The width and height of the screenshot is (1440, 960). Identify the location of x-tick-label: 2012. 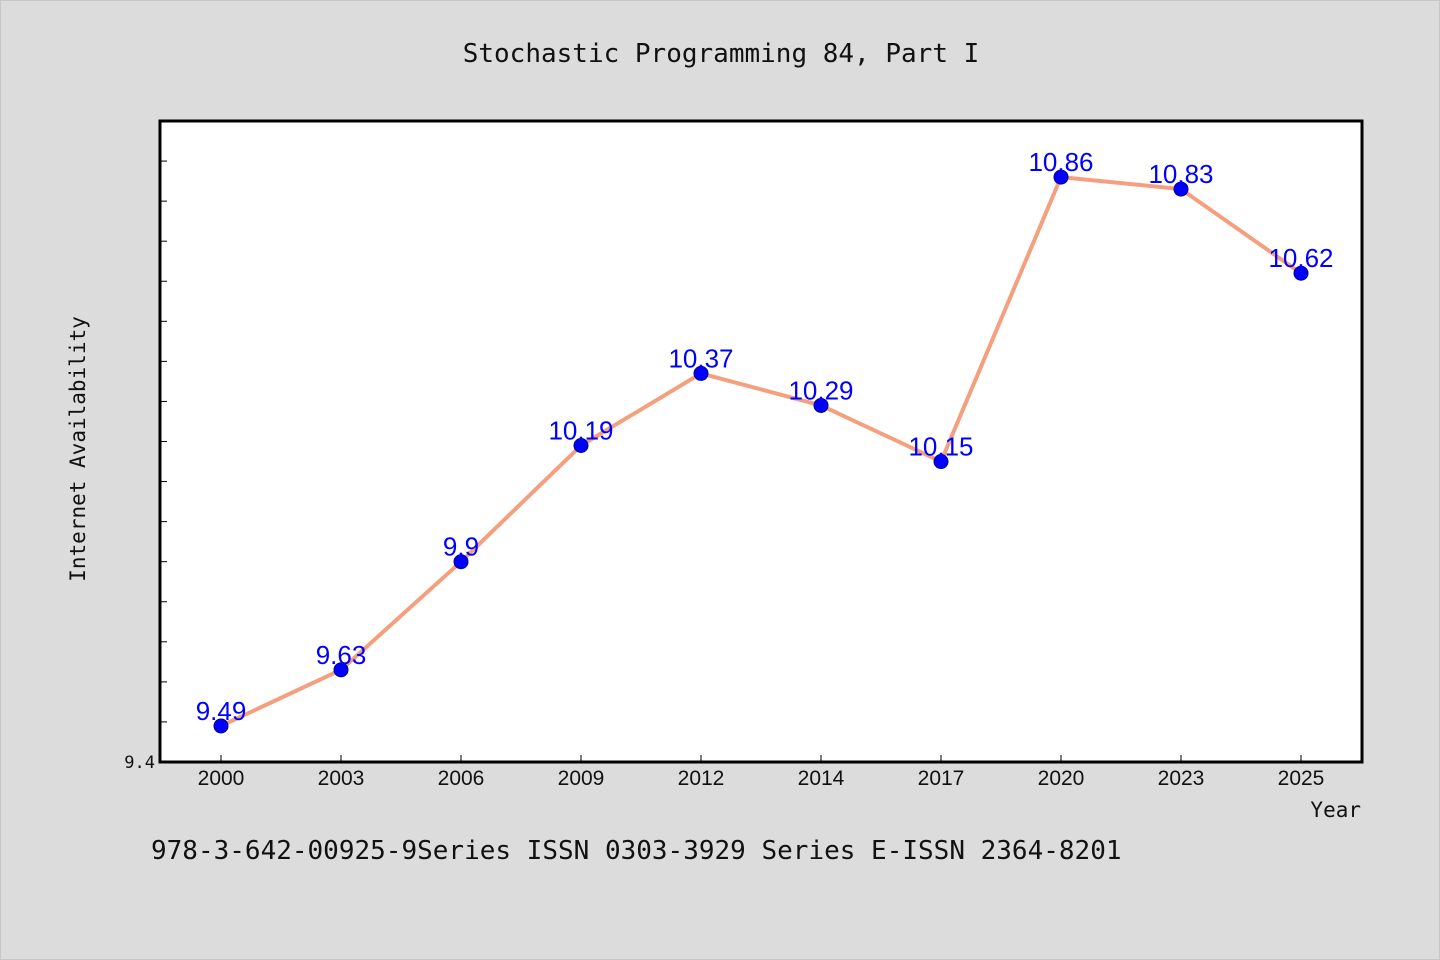
(701, 778).